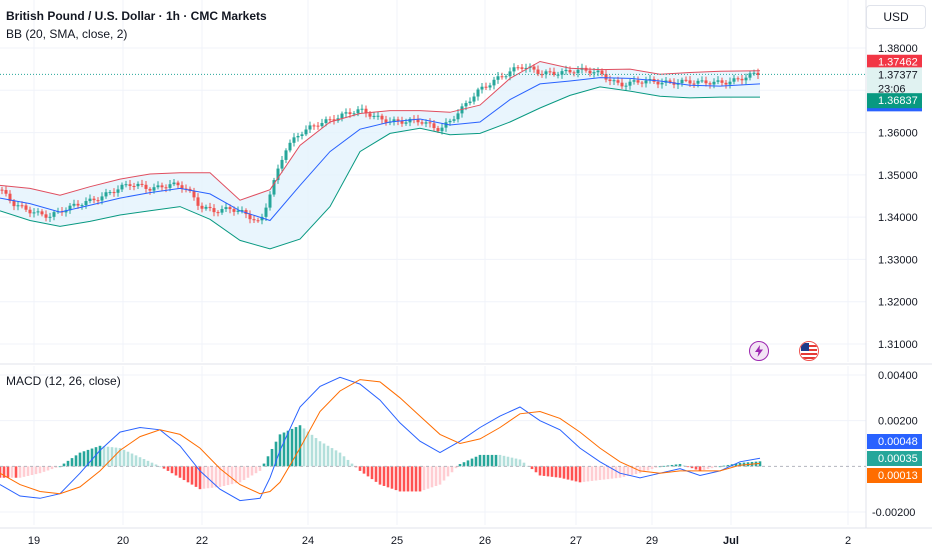 Image resolution: width=932 pixels, height=550 pixels. What do you see at coordinates (896, 17) in the screenshot?
I see `currency-button: USD` at bounding box center [896, 17].